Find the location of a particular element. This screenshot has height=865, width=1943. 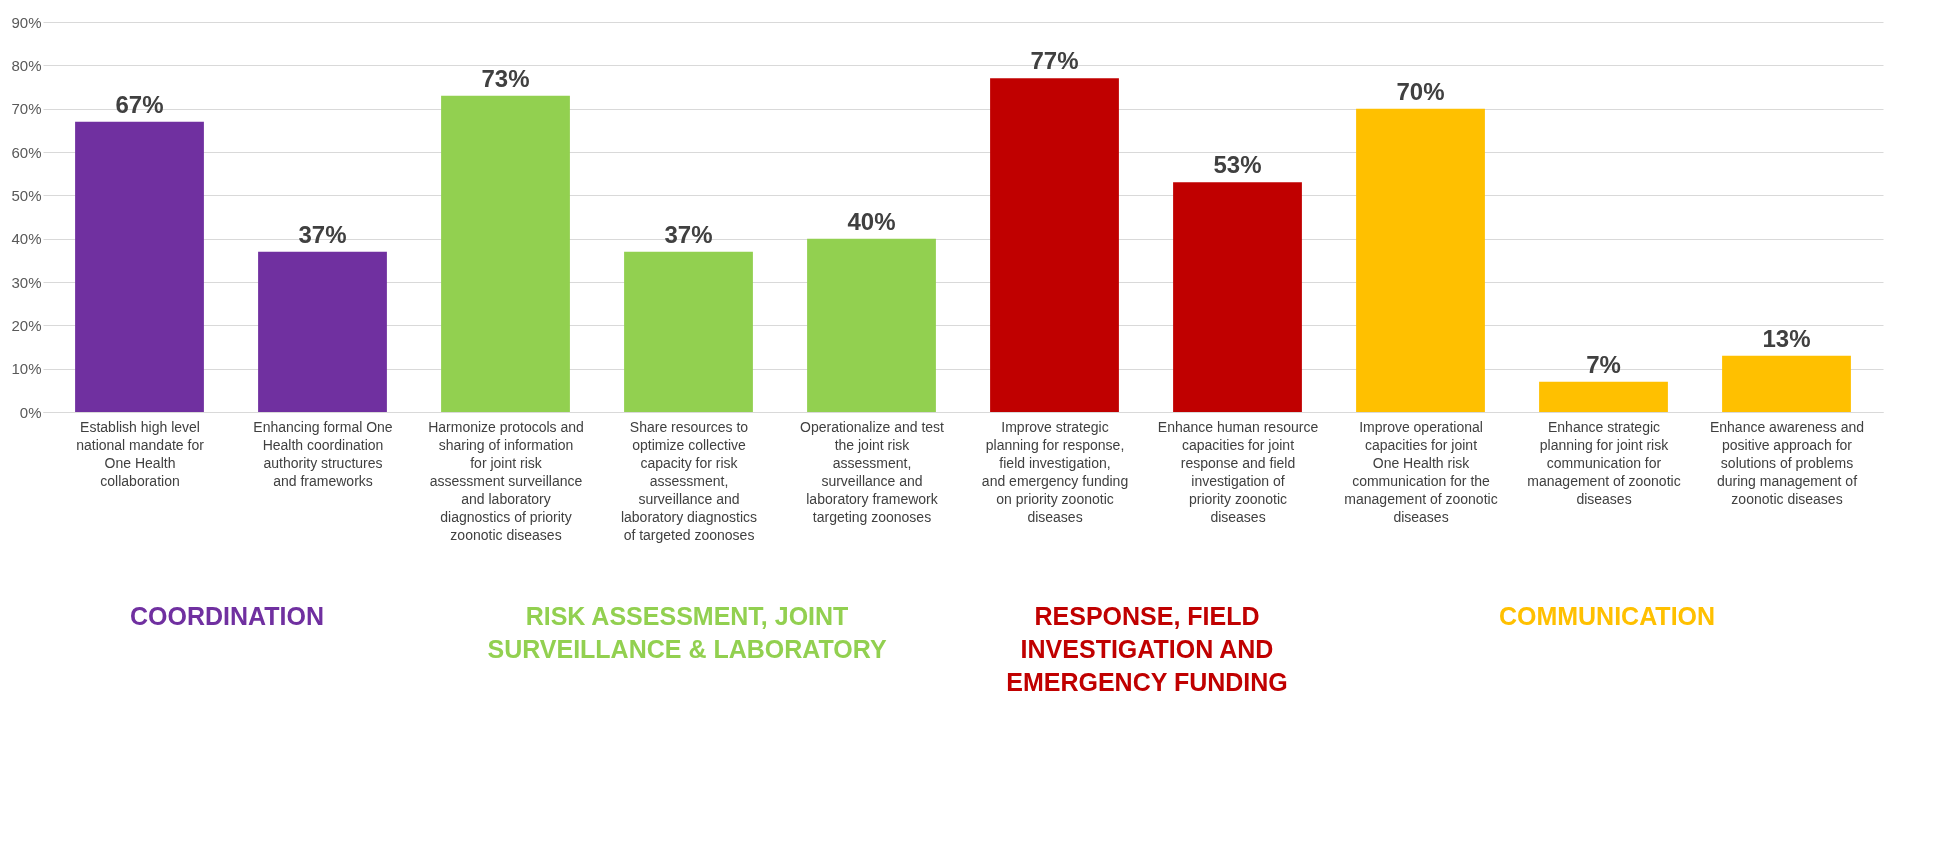

x-tick-label: Enhancing formal One Health coordination authority structures and frameworks is located at coordinates (323, 453).